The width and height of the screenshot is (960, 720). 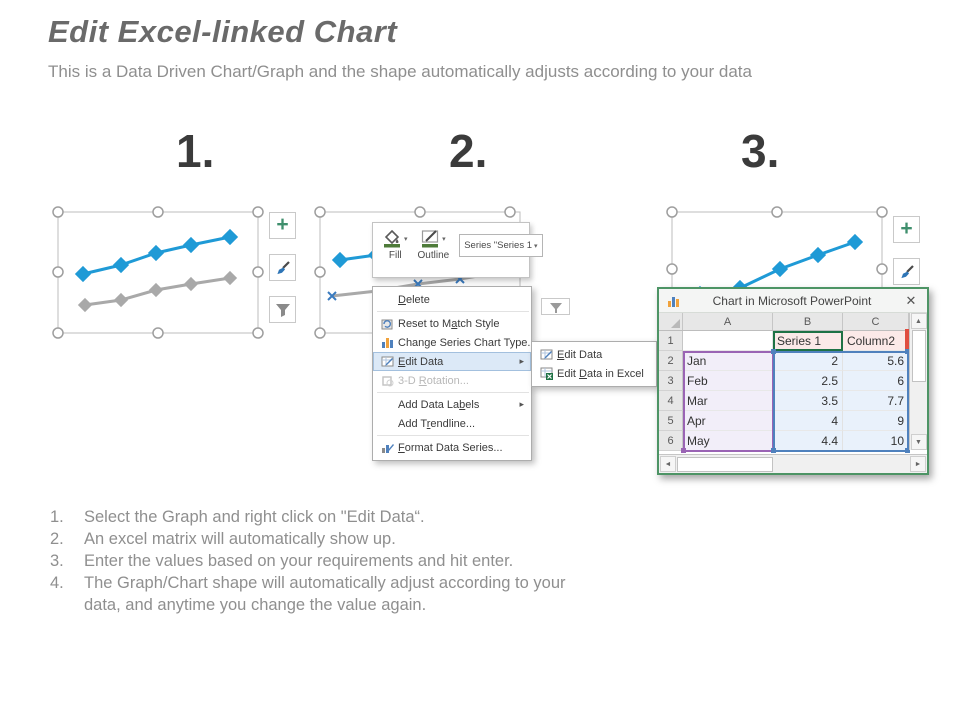 I want to click on submenu-item-edit-data-in-excel: Edit Data in Excel, so click(x=594, y=373).